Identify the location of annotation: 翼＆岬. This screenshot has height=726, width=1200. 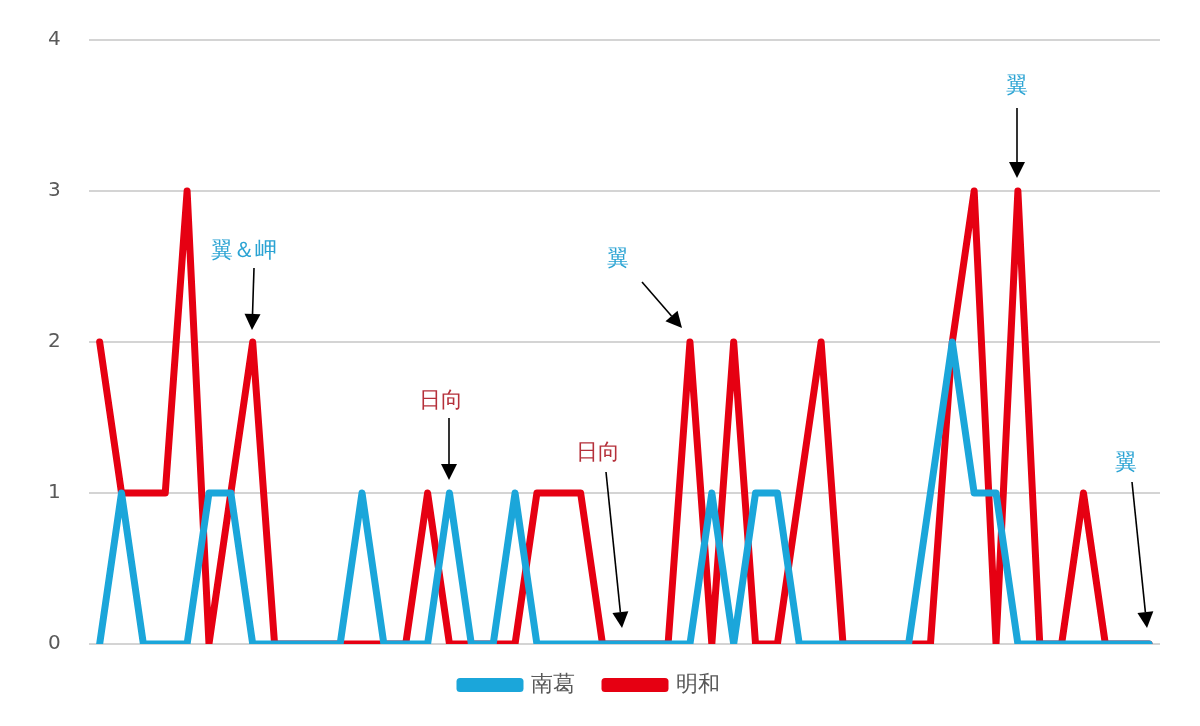
(244, 250).